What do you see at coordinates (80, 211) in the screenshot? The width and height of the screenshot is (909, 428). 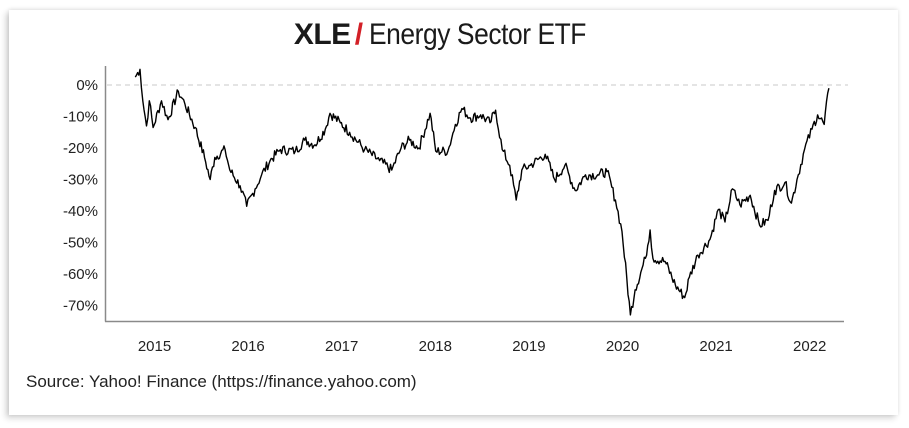 I see `y-tick-label: -40%` at bounding box center [80, 211].